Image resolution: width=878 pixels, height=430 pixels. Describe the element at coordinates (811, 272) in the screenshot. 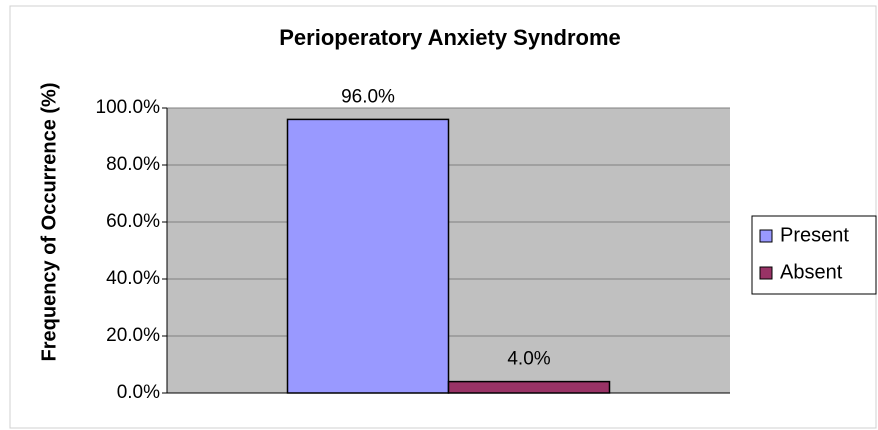

I see `legend-label: Absent` at that location.